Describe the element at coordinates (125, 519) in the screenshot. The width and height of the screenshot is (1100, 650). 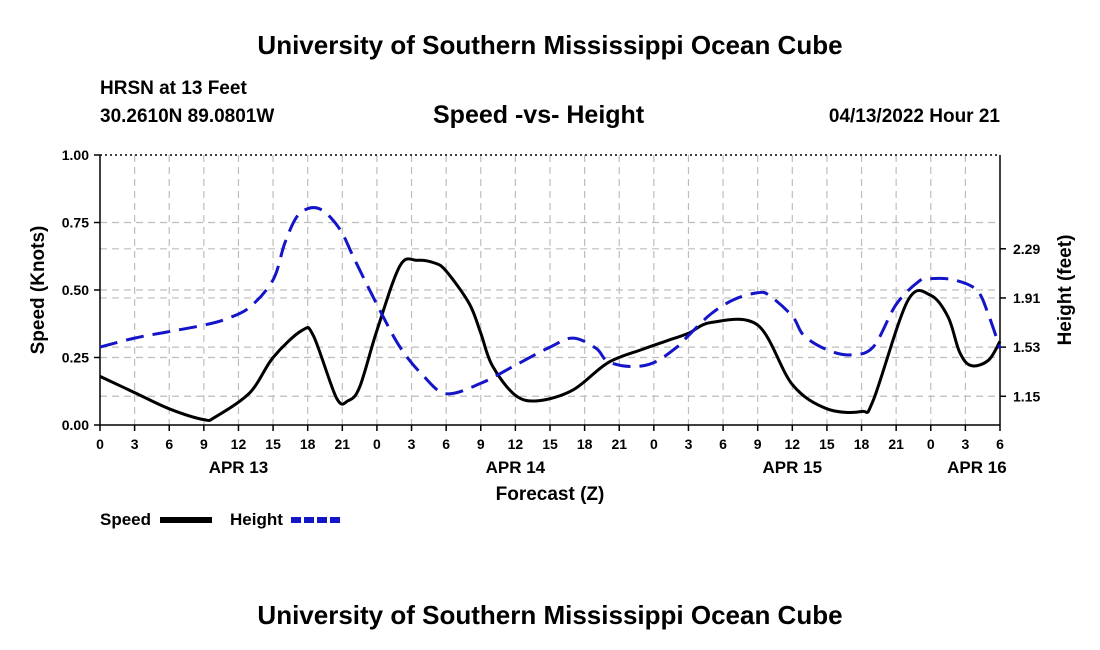
I see `legend-speed-label: Speed` at that location.